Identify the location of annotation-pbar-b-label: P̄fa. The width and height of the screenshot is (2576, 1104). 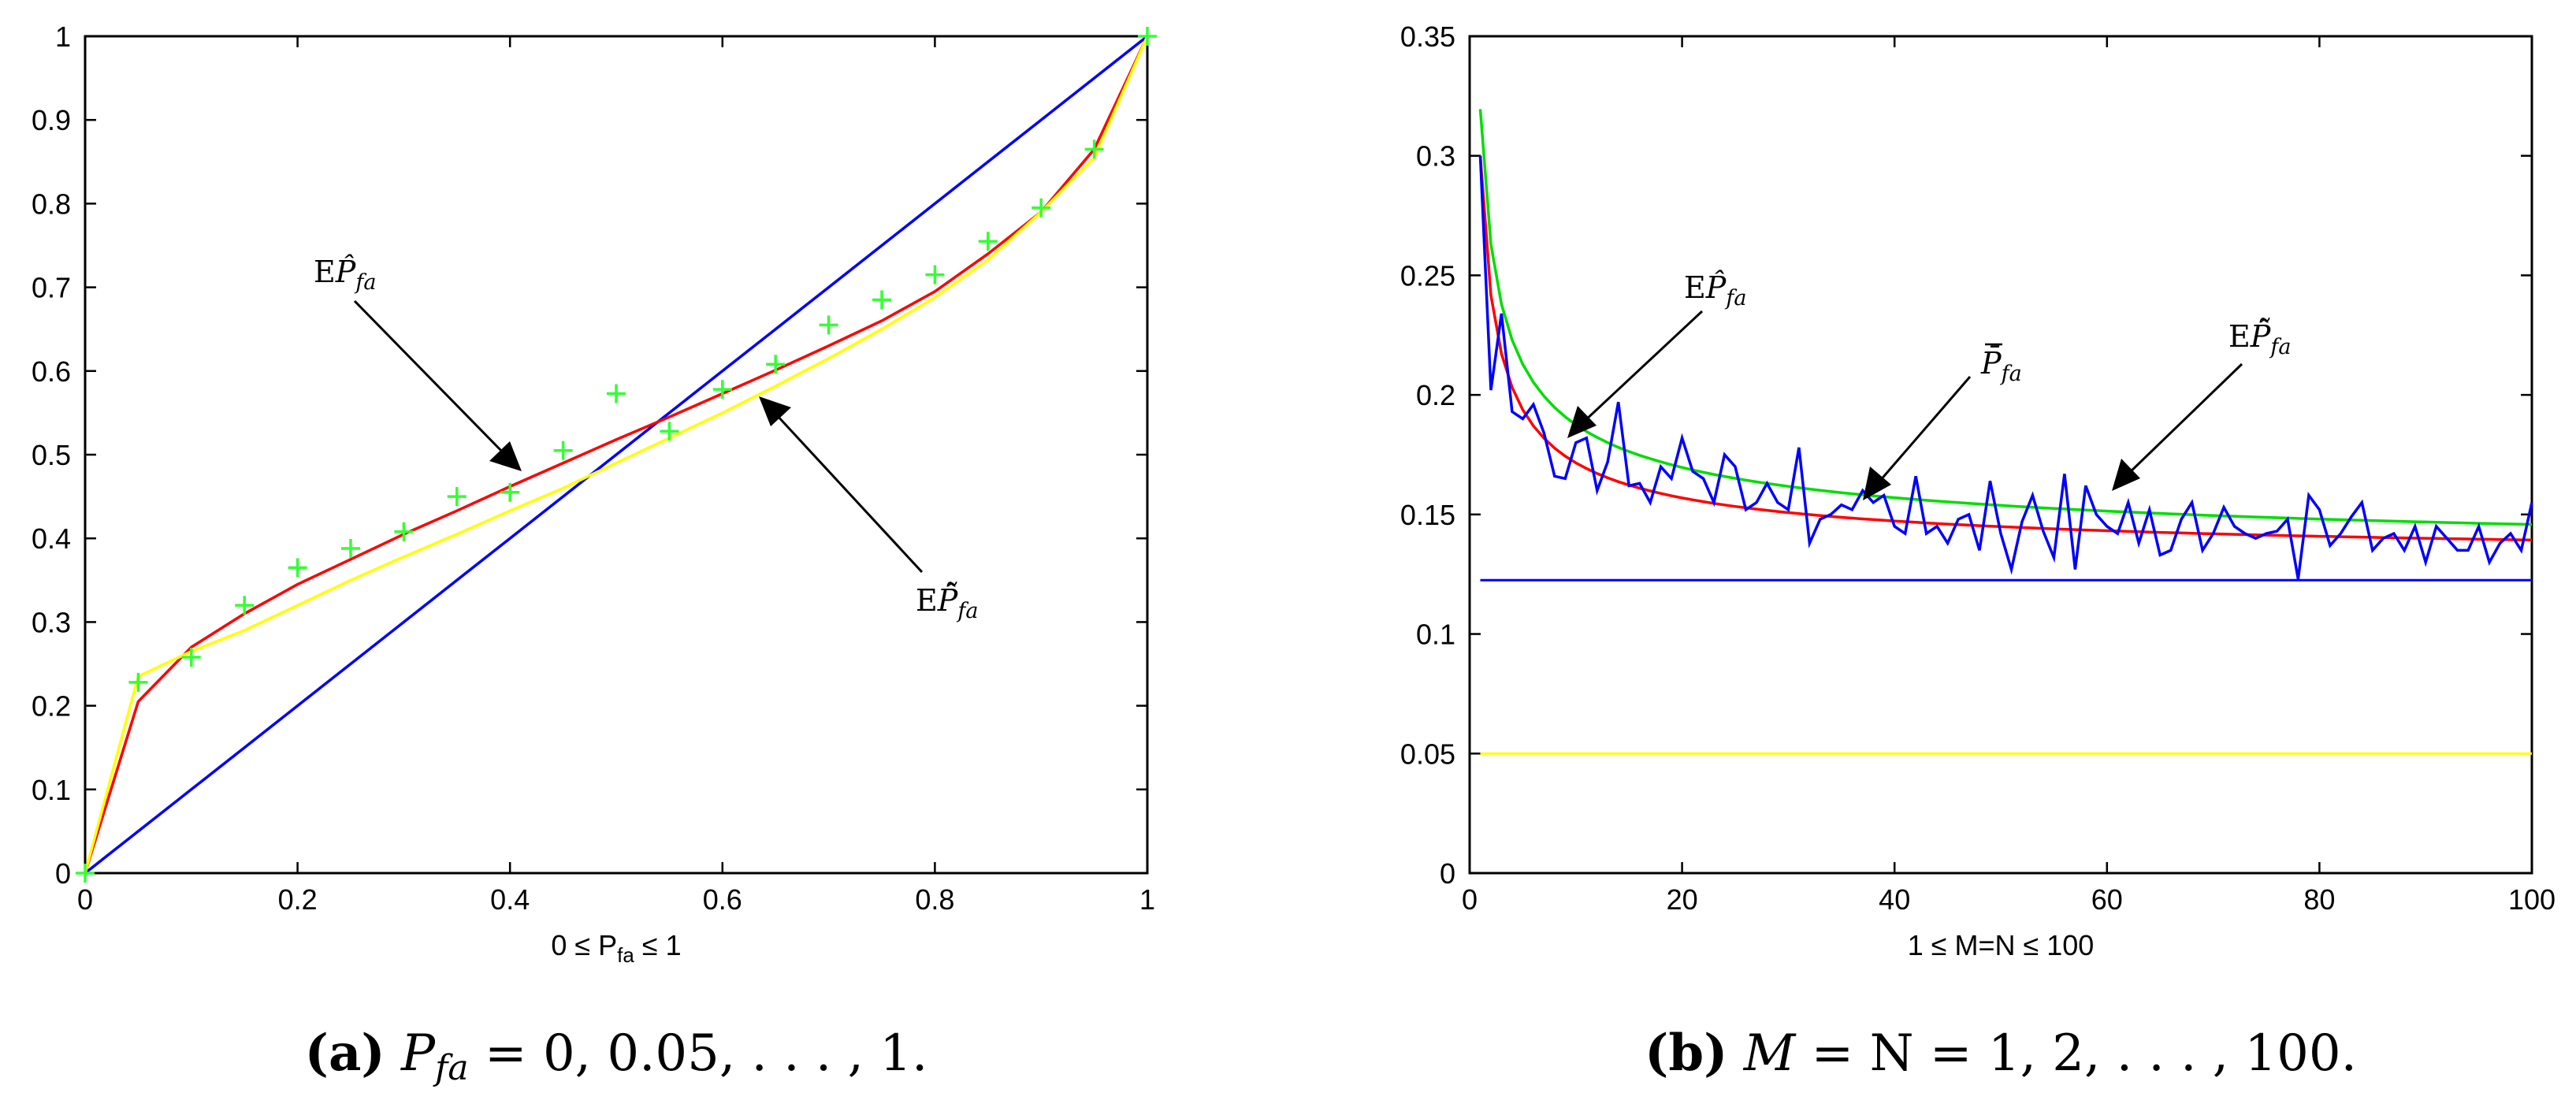
(2001, 366).